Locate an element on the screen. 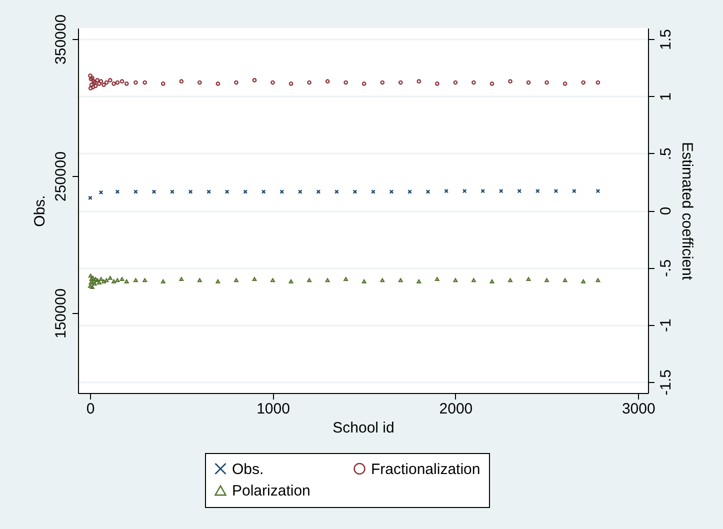 The height and width of the screenshot is (529, 723). y2-tick-label: 0 is located at coordinates (666, 211).